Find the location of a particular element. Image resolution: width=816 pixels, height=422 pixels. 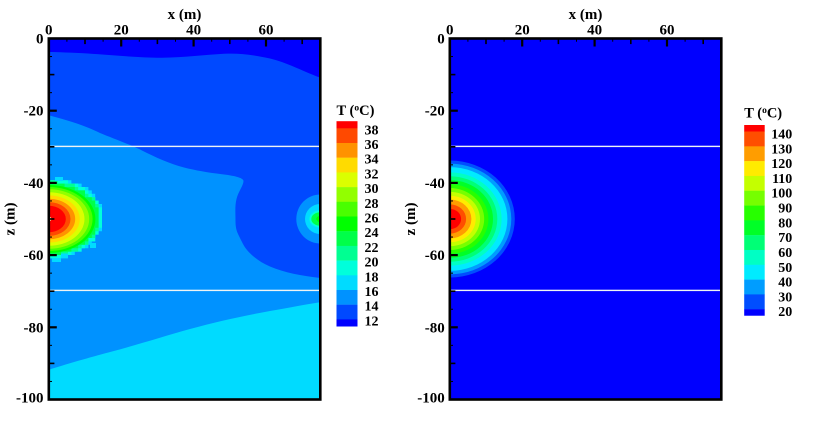

svg-text: 38 is located at coordinates (372, 130).